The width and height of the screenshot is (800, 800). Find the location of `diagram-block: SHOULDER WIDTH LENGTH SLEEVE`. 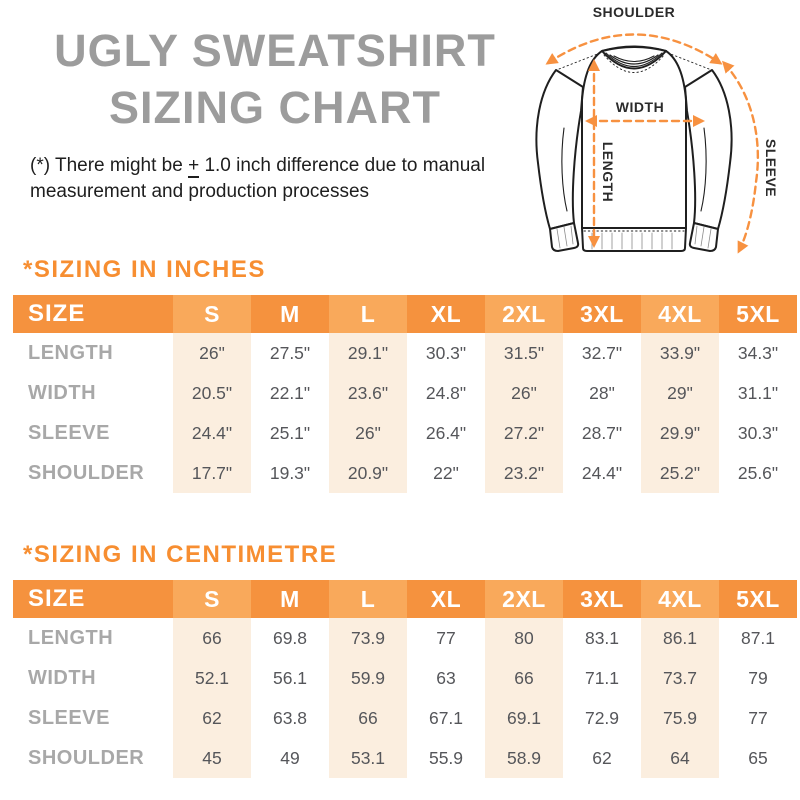

diagram-block: SHOULDER WIDTH LENGTH SLEEVE is located at coordinates (660, 129).